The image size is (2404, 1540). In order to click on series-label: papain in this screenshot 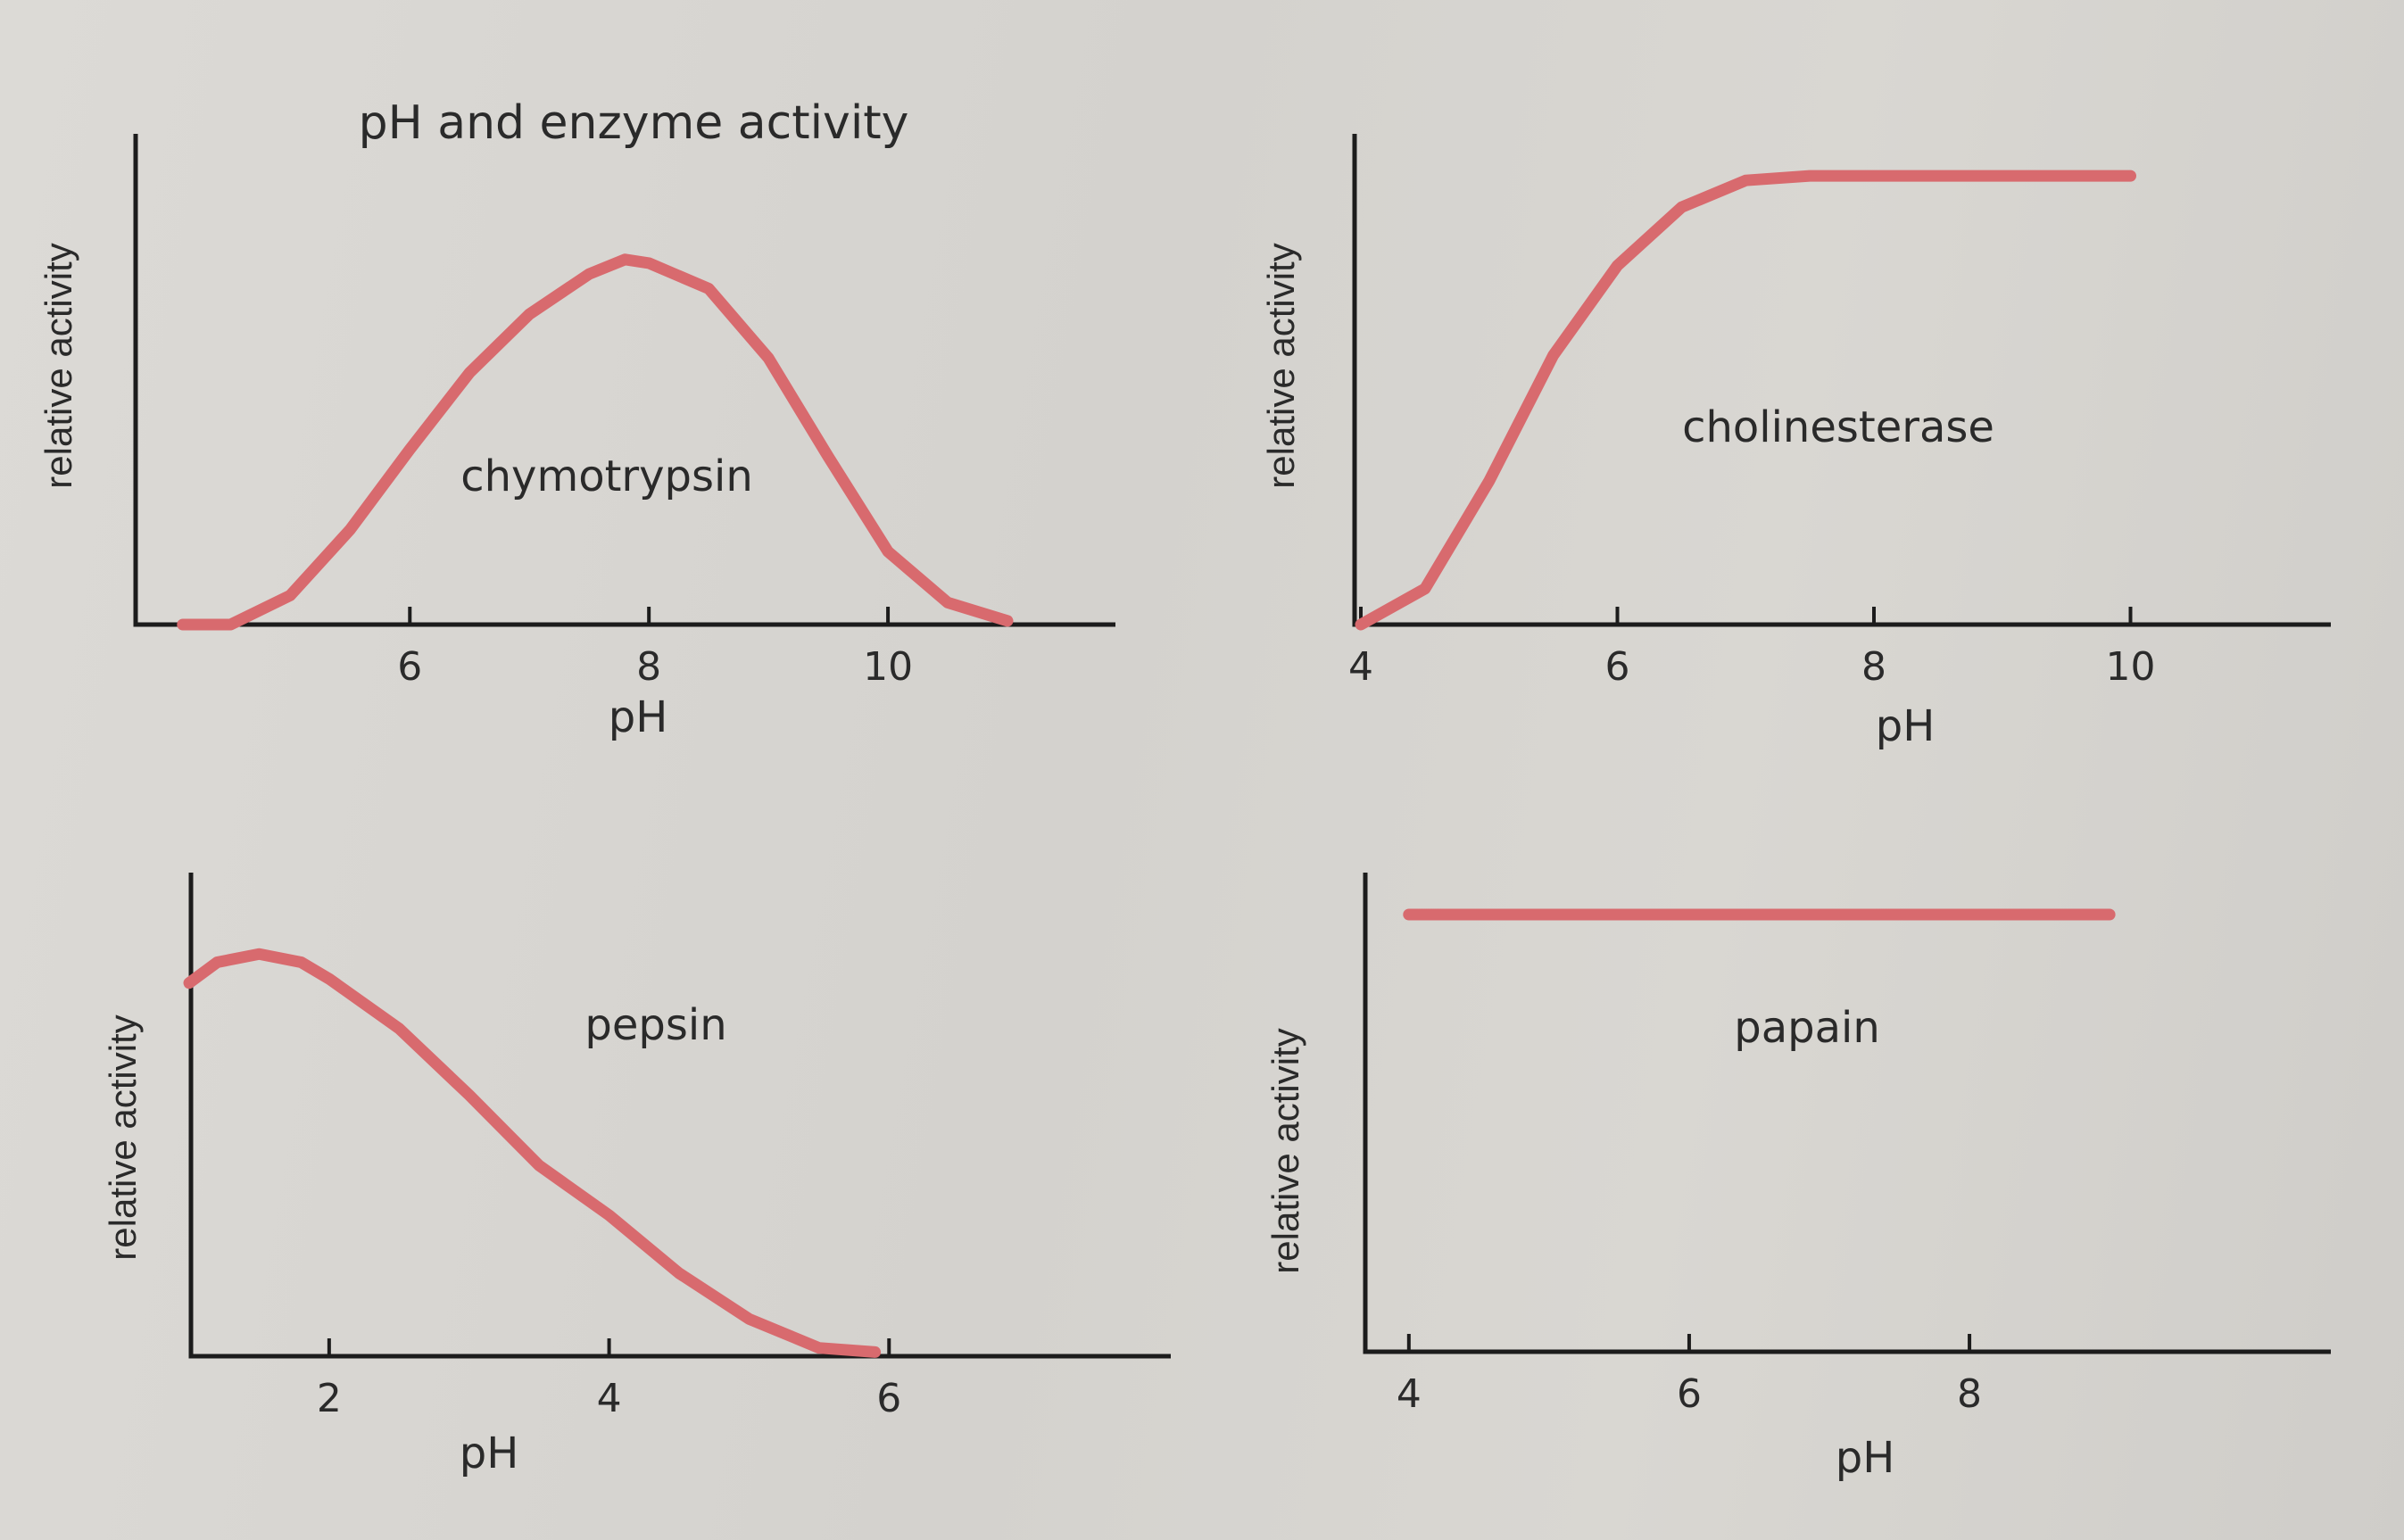, I will do `click(1807, 1028)`.